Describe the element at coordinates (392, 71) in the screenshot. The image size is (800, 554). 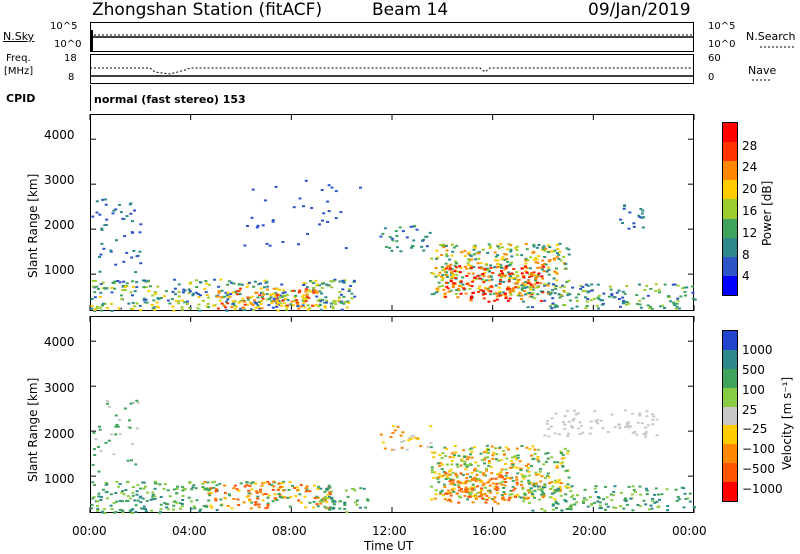
I see `nave-line` at that location.